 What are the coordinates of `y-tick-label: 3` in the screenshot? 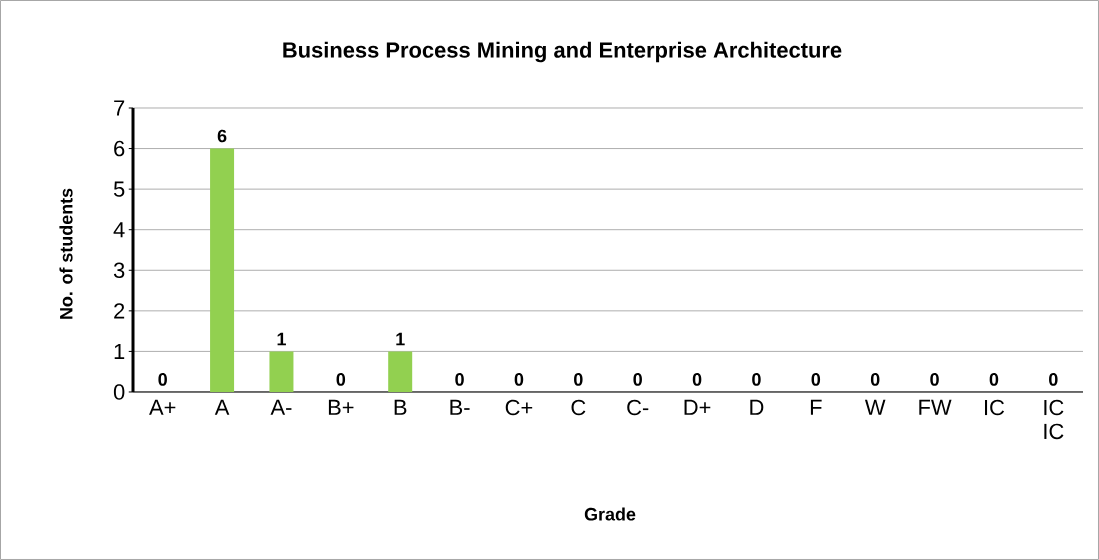 It's located at (119, 270).